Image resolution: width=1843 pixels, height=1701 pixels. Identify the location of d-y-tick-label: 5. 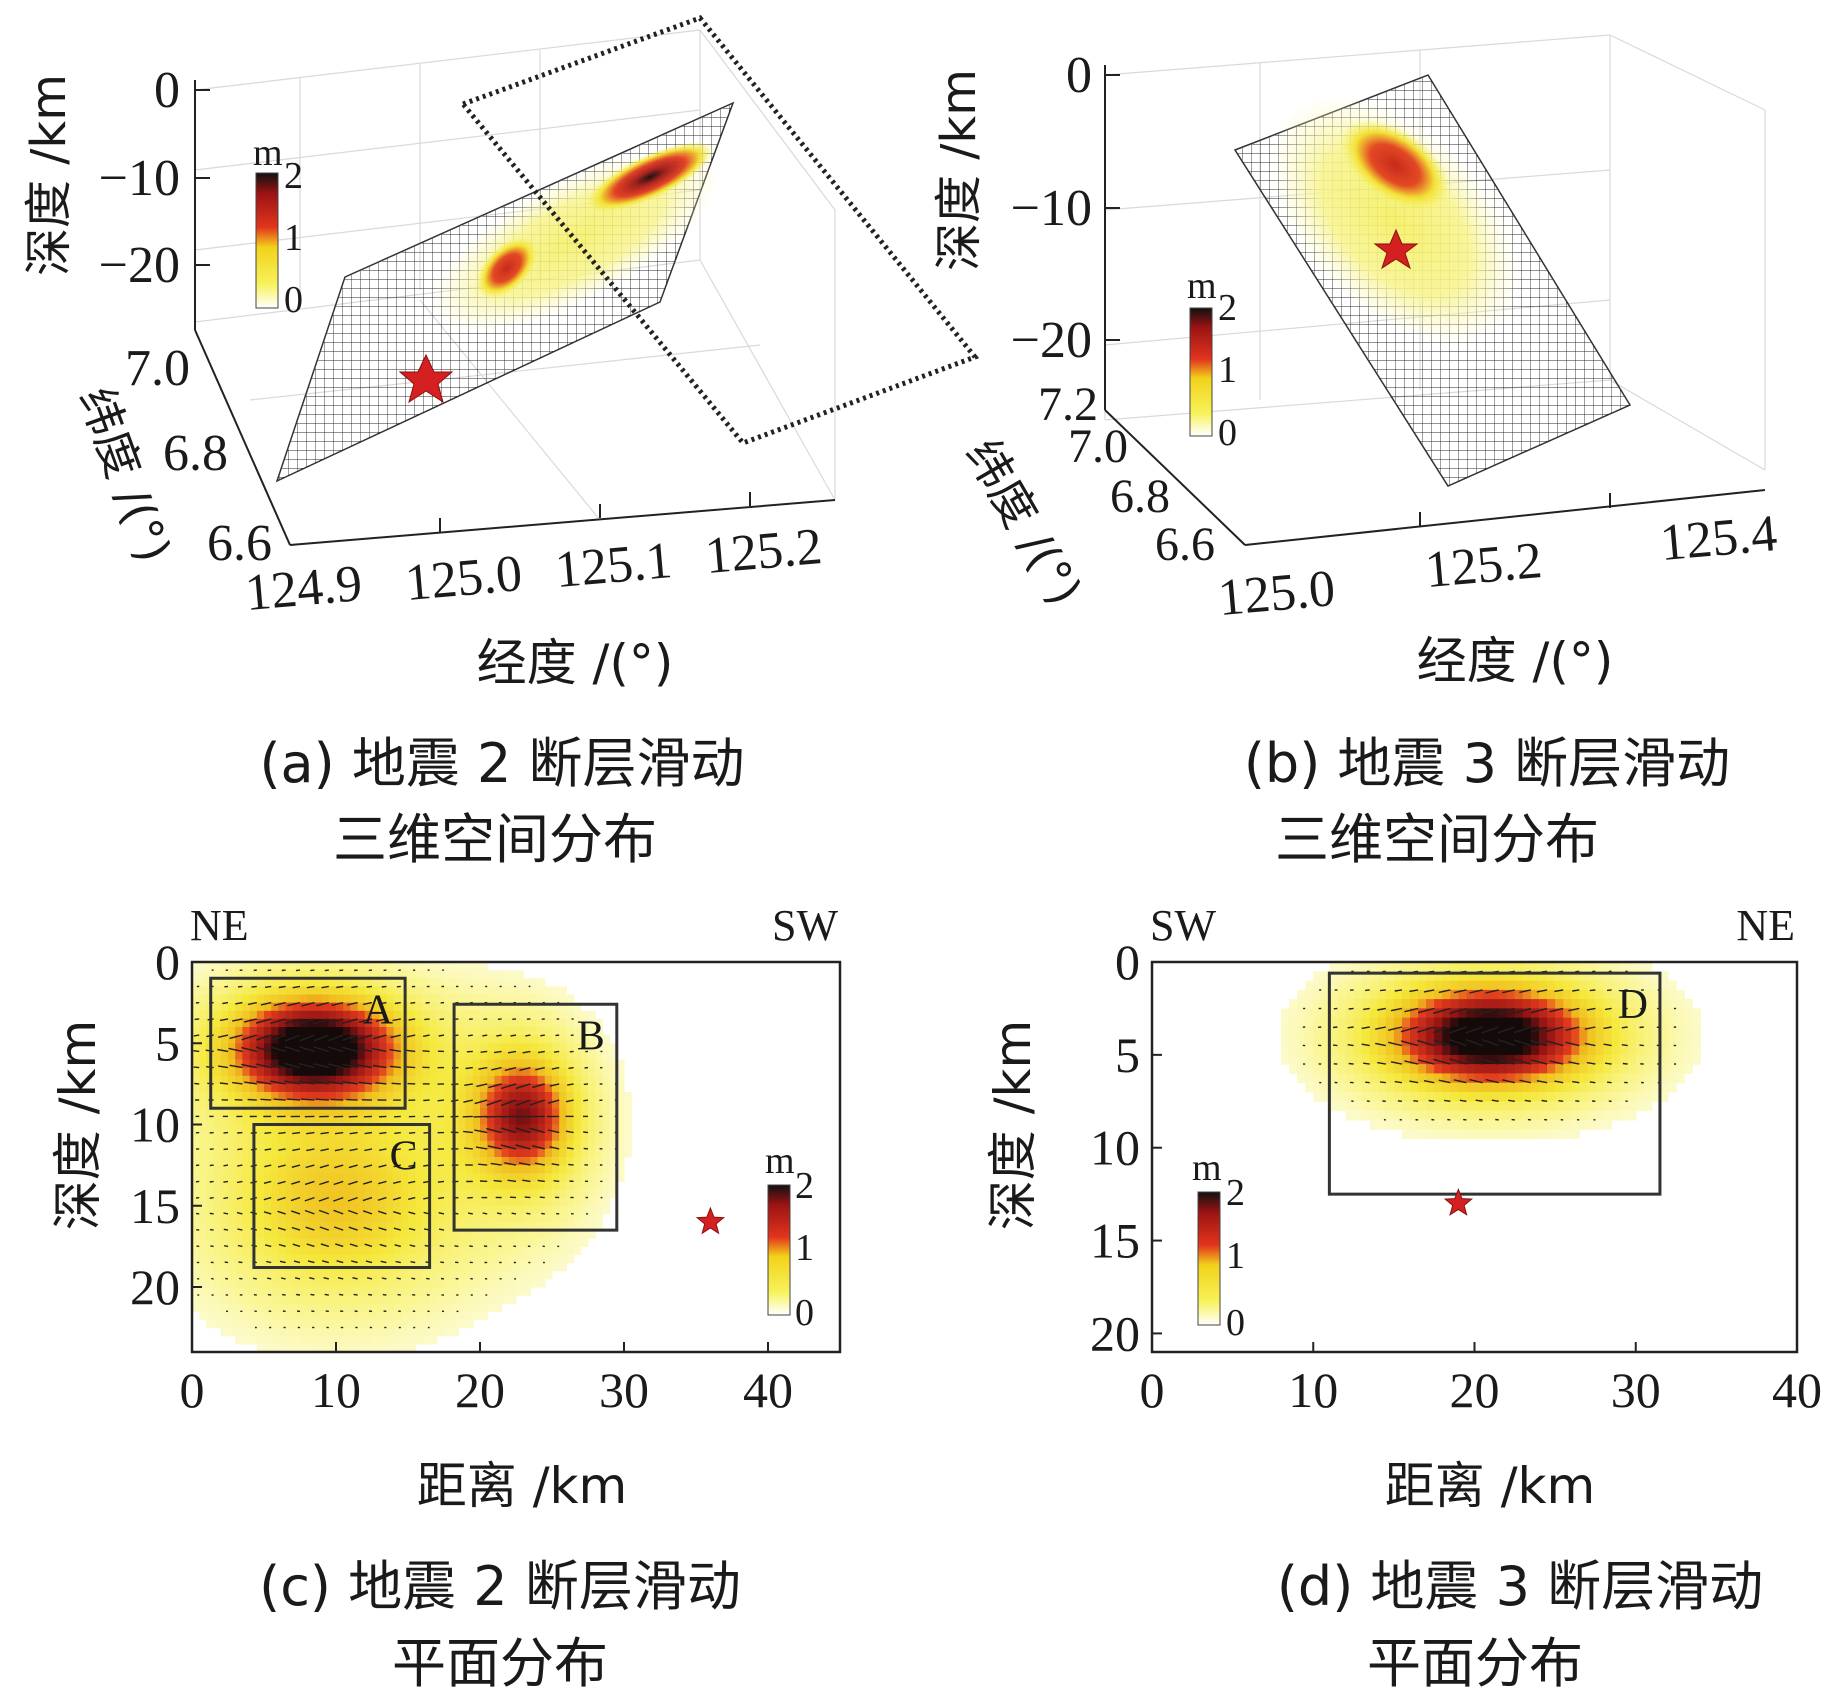
(1127, 1055).